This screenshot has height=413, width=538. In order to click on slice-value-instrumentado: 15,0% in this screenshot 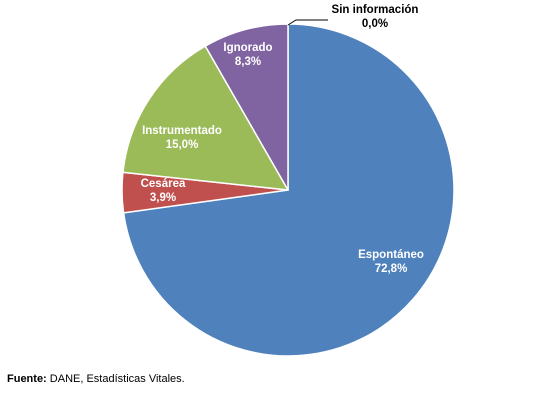, I will do `click(182, 145)`.